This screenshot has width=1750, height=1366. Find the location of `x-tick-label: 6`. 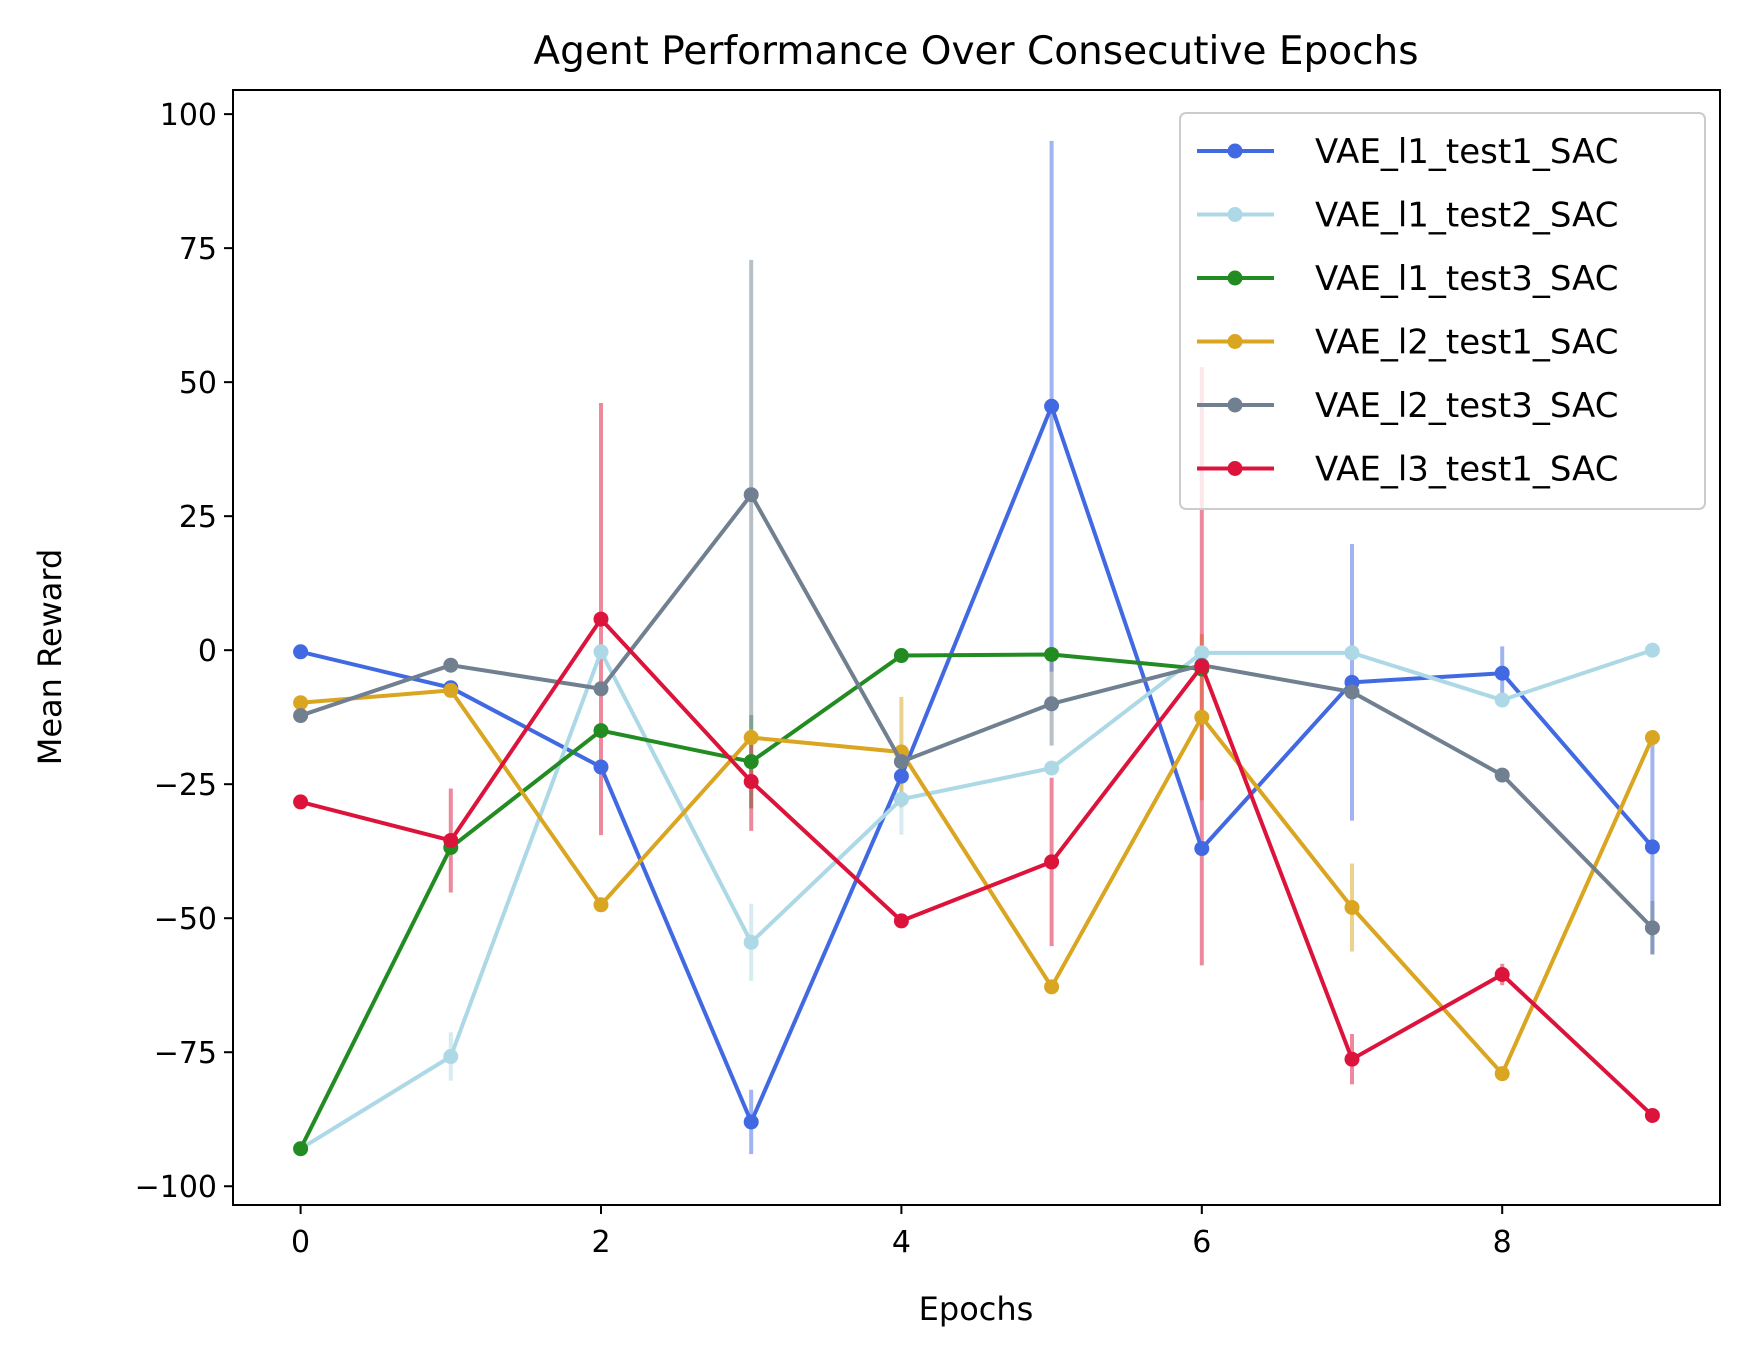

x-tick-label: 6 is located at coordinates (1201, 1242).